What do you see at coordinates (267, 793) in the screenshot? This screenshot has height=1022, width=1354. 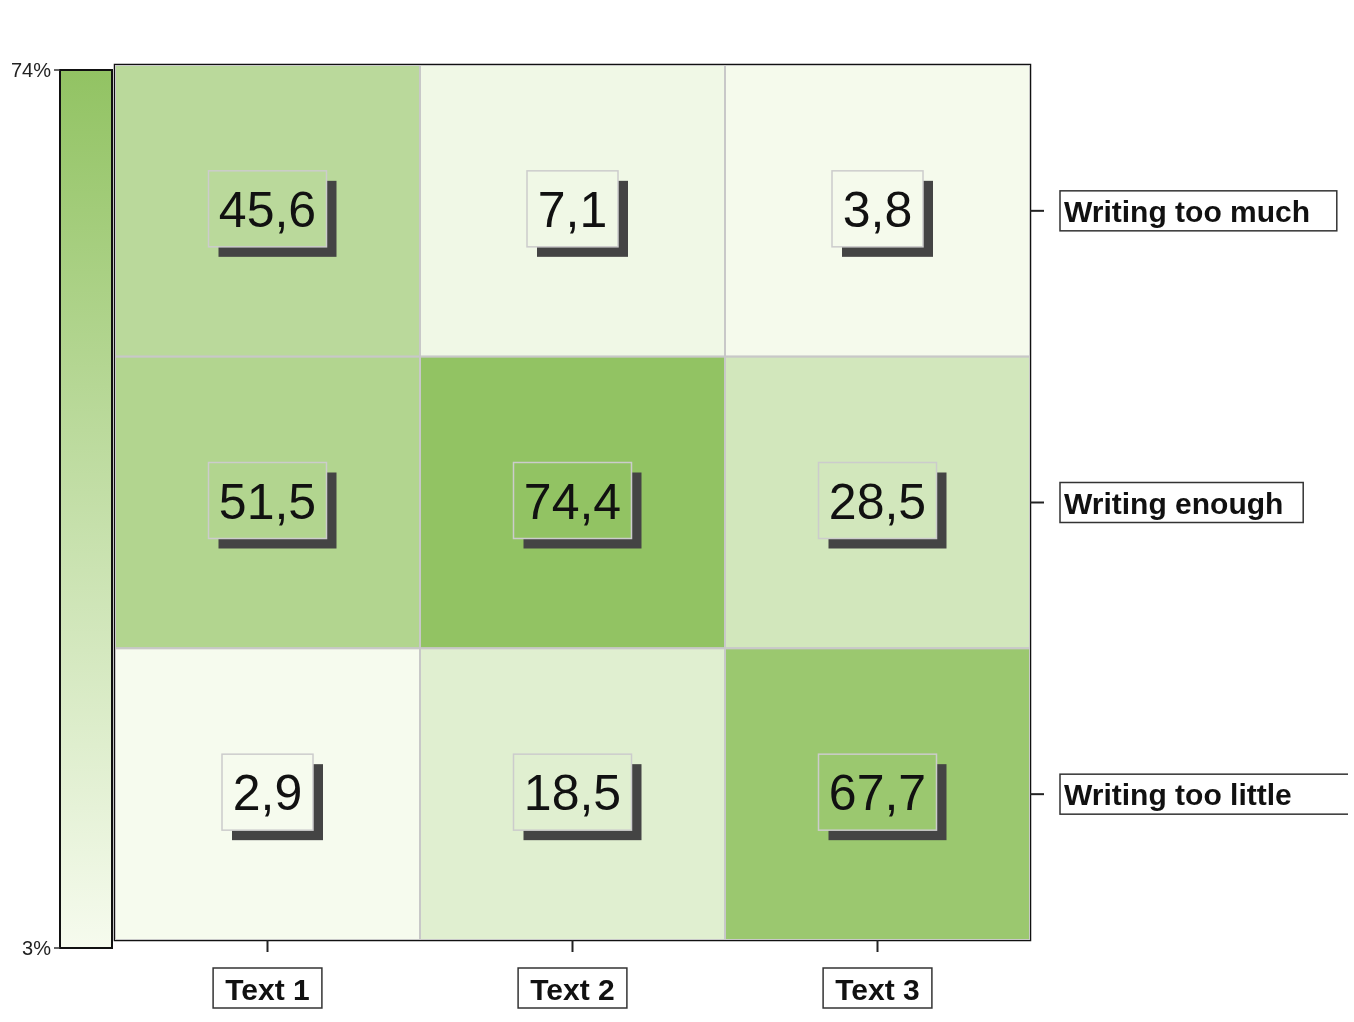 I see `data-label: 2,9` at bounding box center [267, 793].